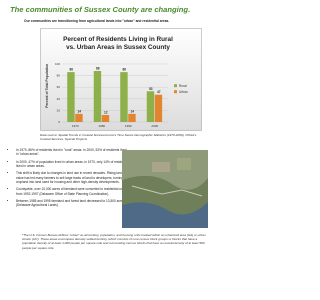 The height and width of the screenshot is (300, 320). Describe the element at coordinates (98, 68) in the screenshot. I see `value-label: 88` at that location.